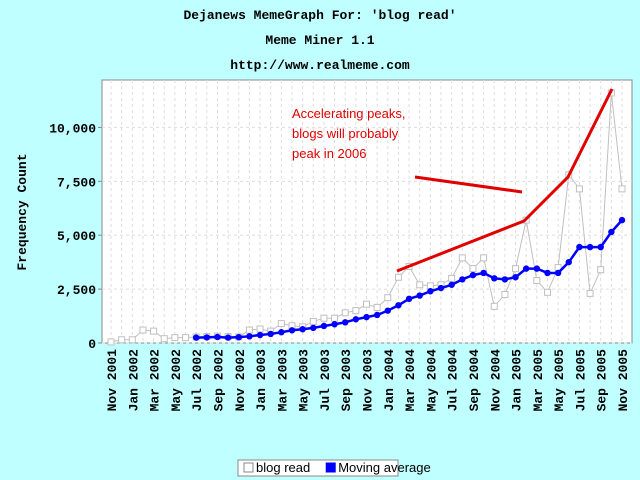 Image resolution: width=640 pixels, height=480 pixels. I want to click on chart-source: http://www.realmeme.com, so click(320, 65).